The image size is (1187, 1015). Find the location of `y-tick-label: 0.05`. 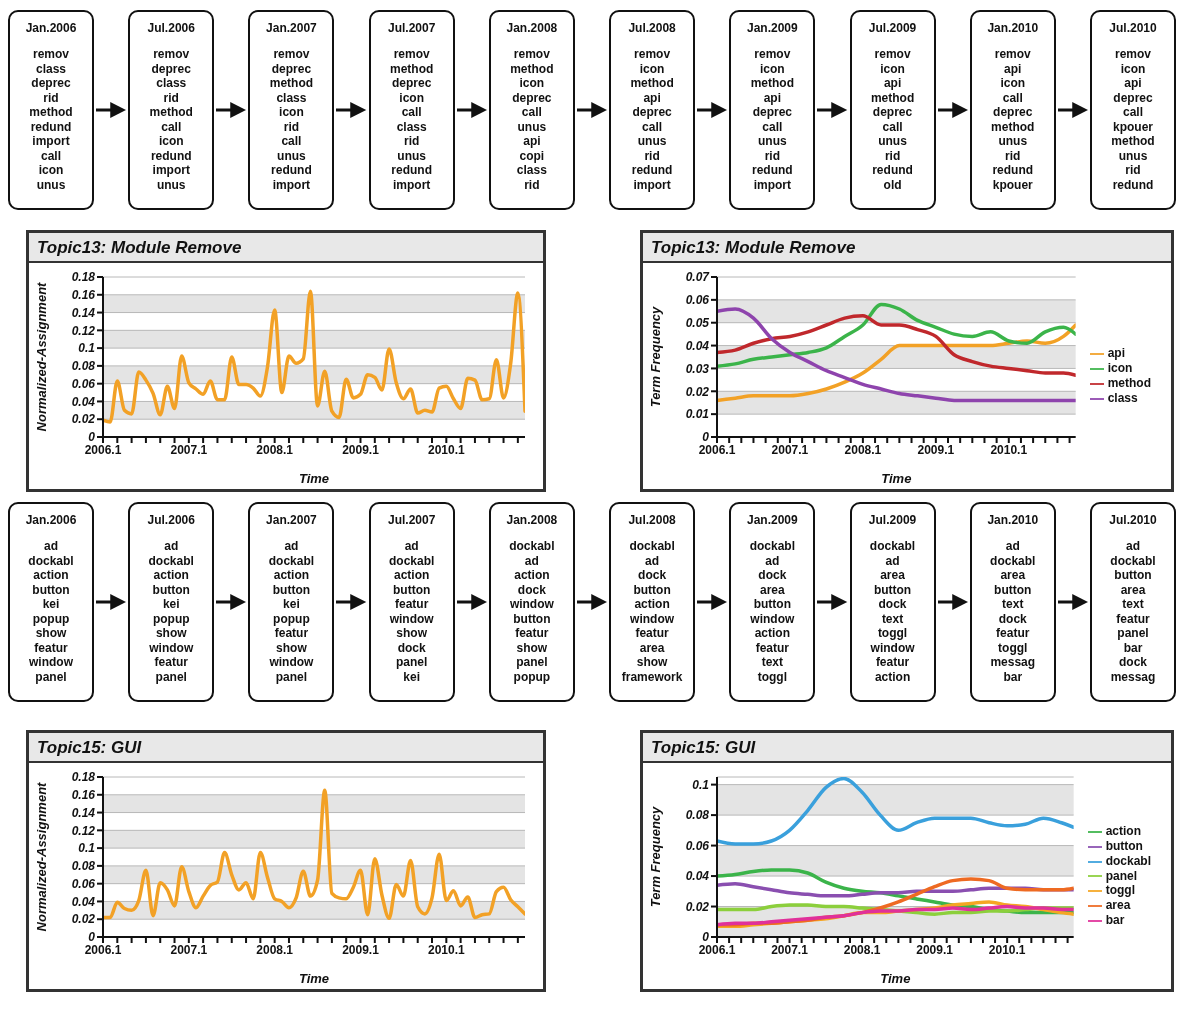

y-tick-label: 0.05 is located at coordinates (697, 322).